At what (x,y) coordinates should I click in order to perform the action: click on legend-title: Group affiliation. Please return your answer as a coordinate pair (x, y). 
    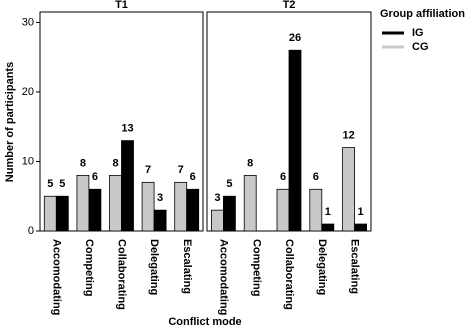
    Looking at the image, I should click on (422, 14).